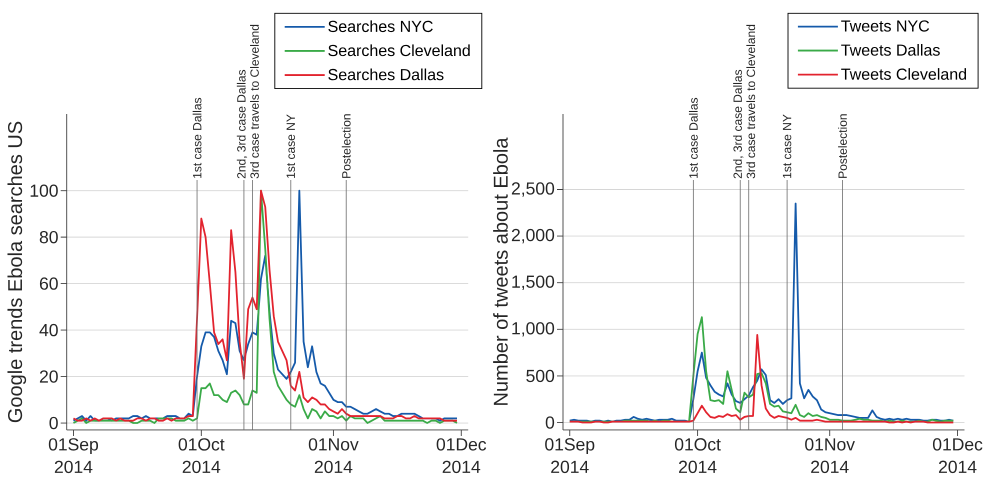 The image size is (986, 479). Describe the element at coordinates (533, 329) in the screenshot. I see `y-tick-label: 1,000` at that location.